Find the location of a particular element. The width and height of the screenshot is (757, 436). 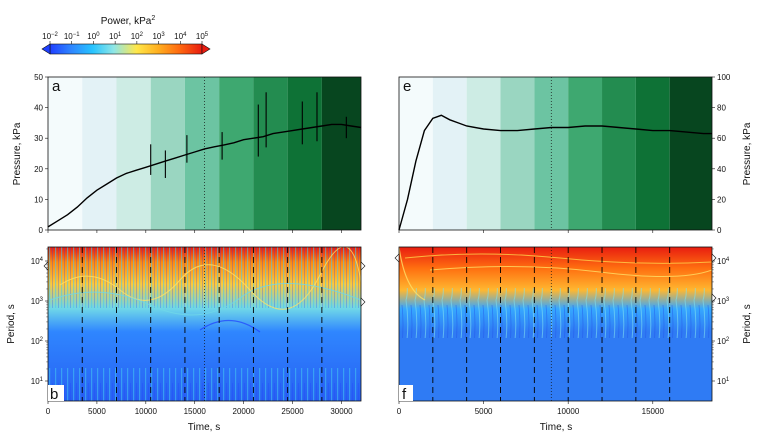

panel-f-right-marker2-icon is located at coordinates (714, 298).